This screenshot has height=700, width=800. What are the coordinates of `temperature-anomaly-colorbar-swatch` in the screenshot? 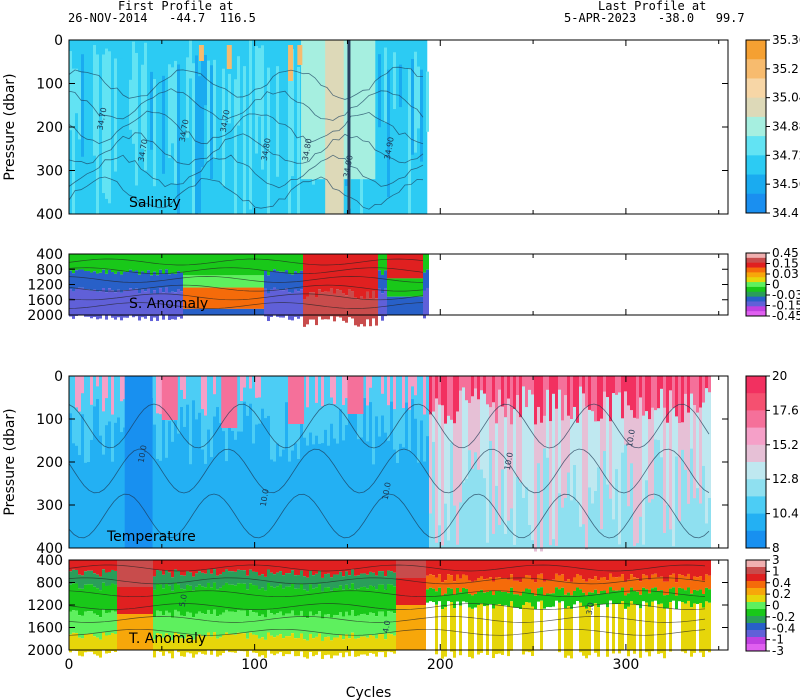 It's located at (756, 641).